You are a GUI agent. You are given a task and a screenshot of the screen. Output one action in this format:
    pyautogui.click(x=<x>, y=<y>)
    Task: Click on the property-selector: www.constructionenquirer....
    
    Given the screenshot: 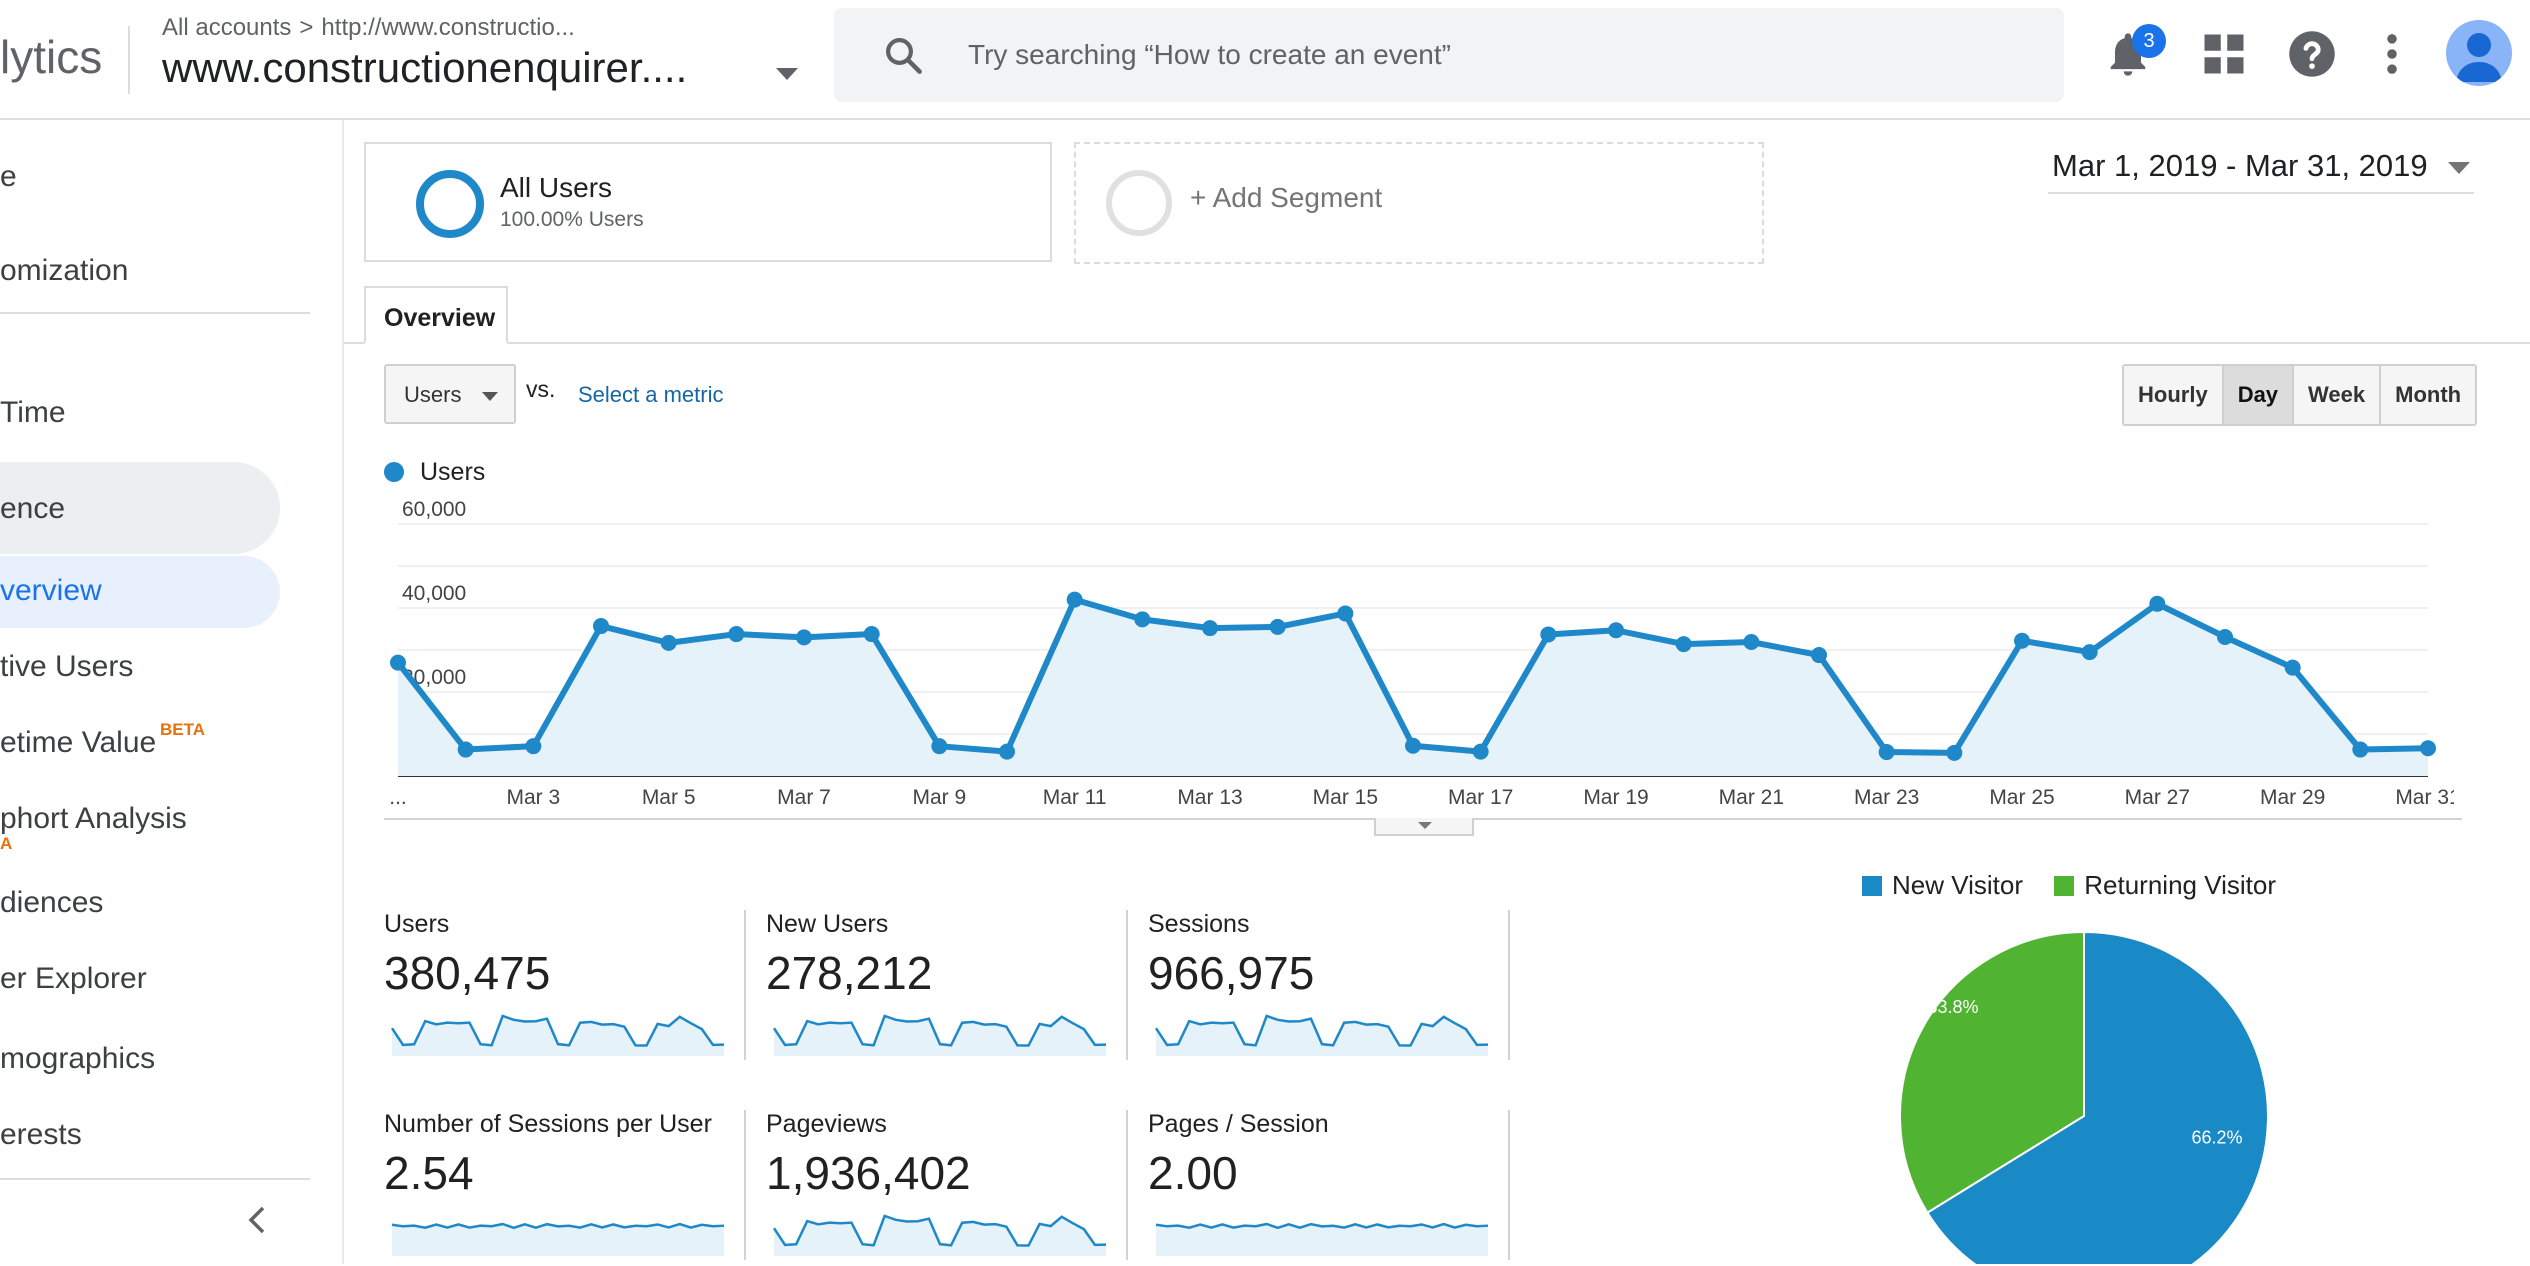 What is the action you would take?
    pyautogui.click(x=425, y=67)
    